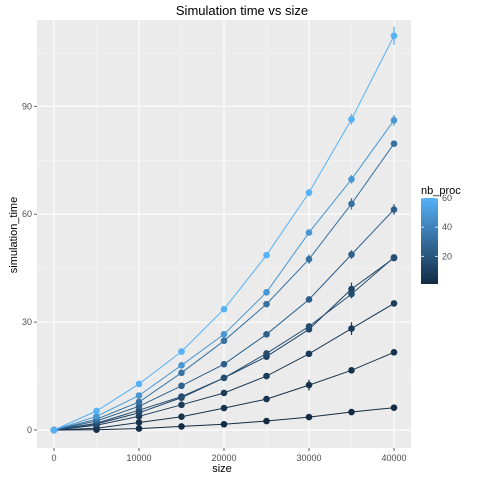 Image resolution: width=480 pixels, height=480 pixels. I want to click on x-axis-title: size, so click(222, 469).